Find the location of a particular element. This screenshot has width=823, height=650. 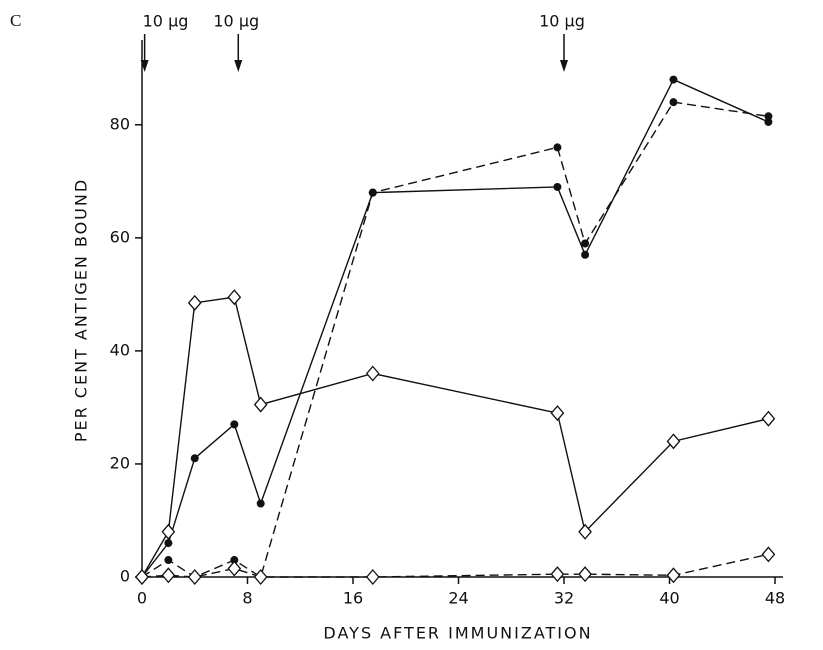

x-tick-label: 16 is located at coordinates (353, 598).